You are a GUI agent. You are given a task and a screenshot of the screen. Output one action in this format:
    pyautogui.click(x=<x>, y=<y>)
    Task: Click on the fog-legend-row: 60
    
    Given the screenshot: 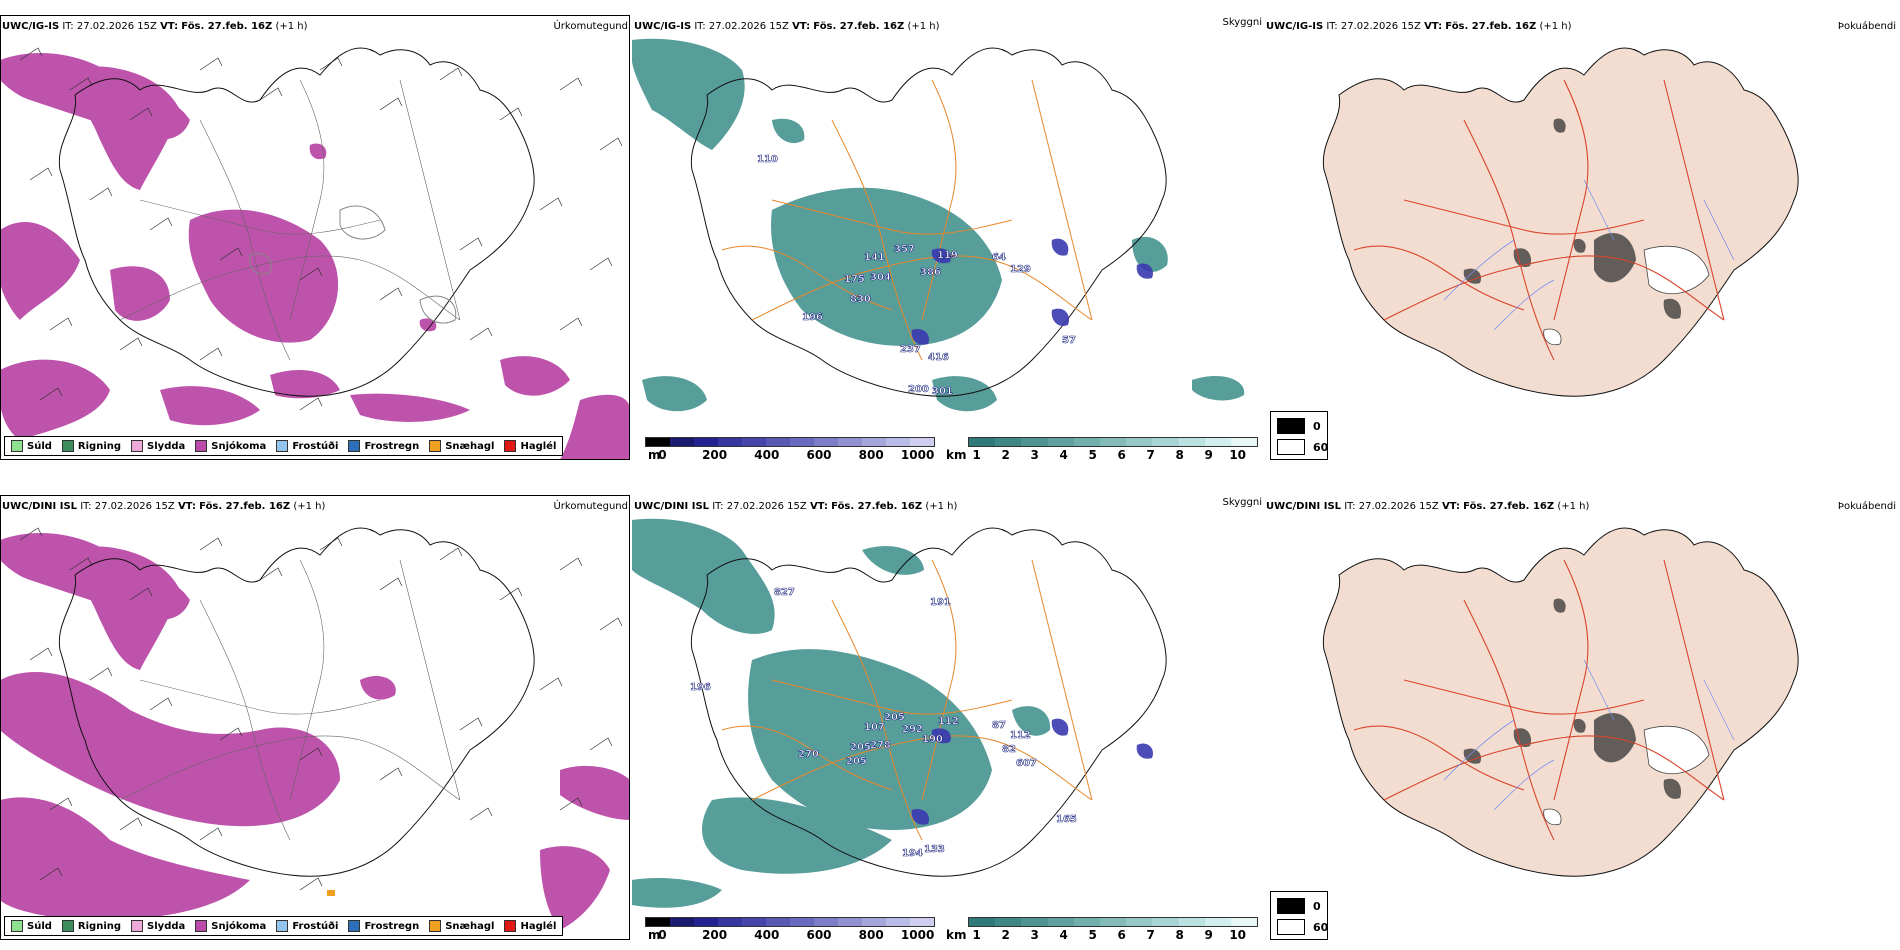 What is the action you would take?
    pyautogui.click(x=1302, y=447)
    